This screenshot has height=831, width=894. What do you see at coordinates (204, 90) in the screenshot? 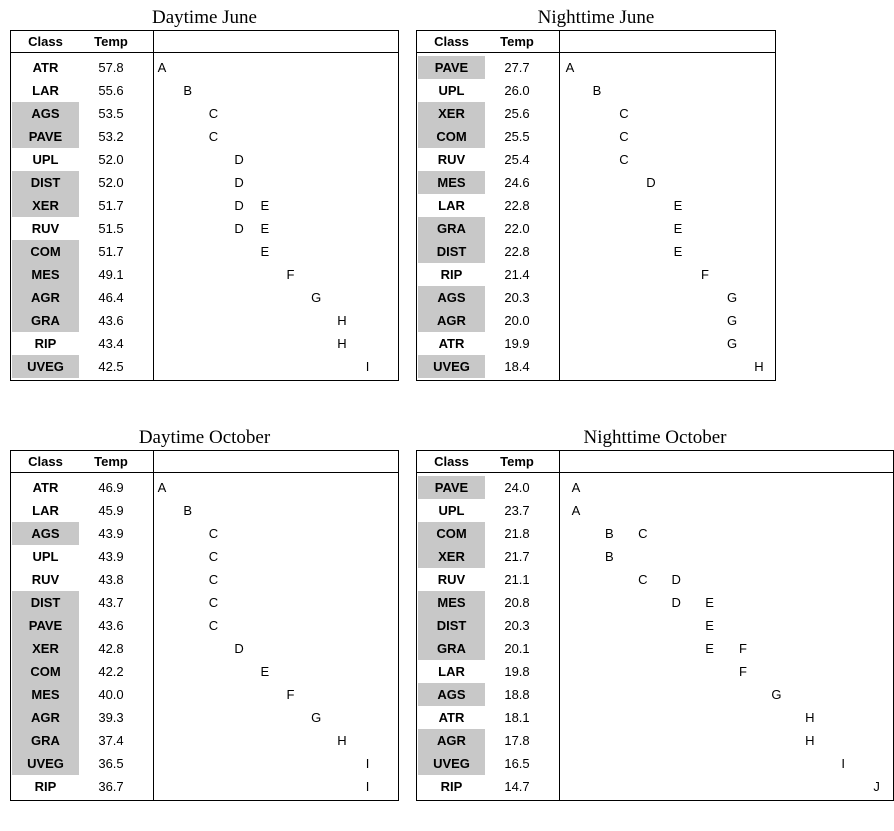
I see `table-row: LAR 55.6 B` at bounding box center [204, 90].